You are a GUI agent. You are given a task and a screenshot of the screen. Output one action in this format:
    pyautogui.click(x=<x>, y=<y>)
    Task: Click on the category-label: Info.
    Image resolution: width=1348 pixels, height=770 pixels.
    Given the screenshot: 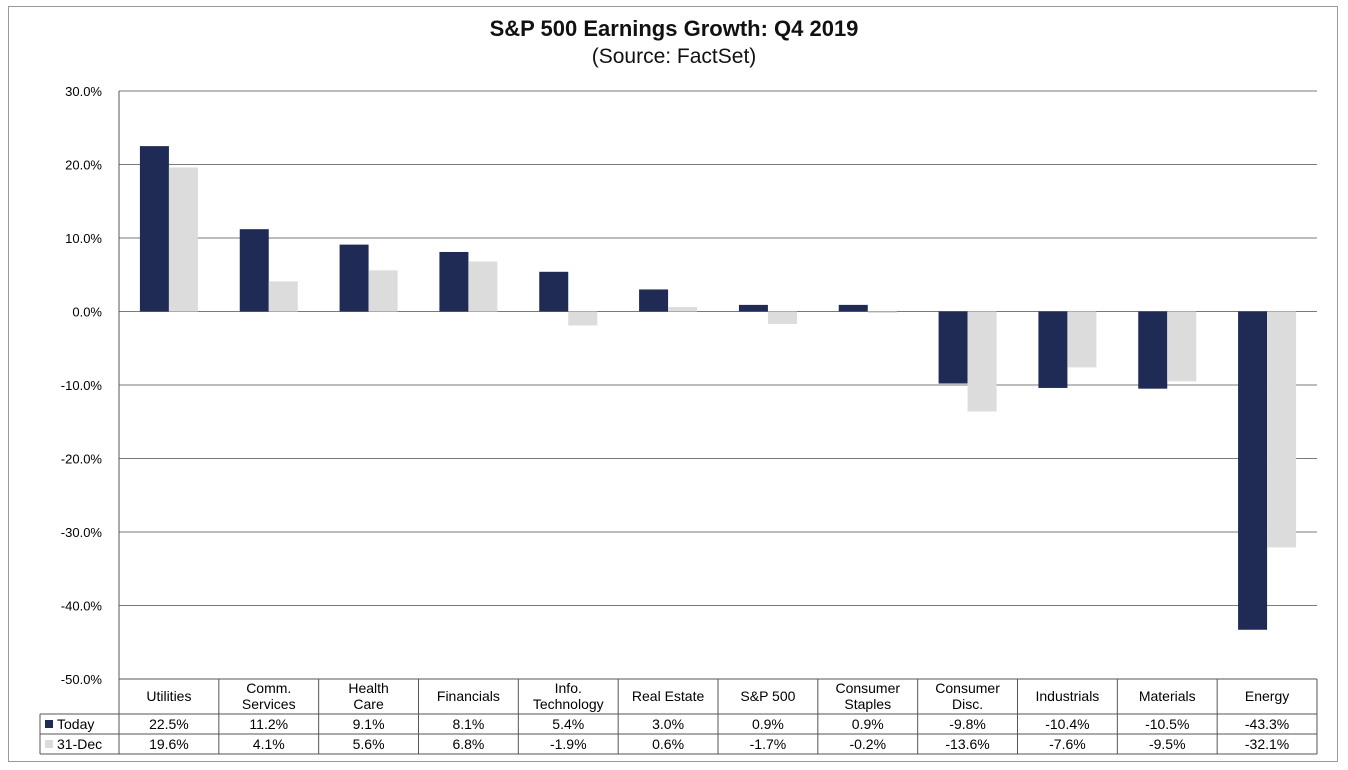 What is the action you would take?
    pyautogui.click(x=568, y=688)
    